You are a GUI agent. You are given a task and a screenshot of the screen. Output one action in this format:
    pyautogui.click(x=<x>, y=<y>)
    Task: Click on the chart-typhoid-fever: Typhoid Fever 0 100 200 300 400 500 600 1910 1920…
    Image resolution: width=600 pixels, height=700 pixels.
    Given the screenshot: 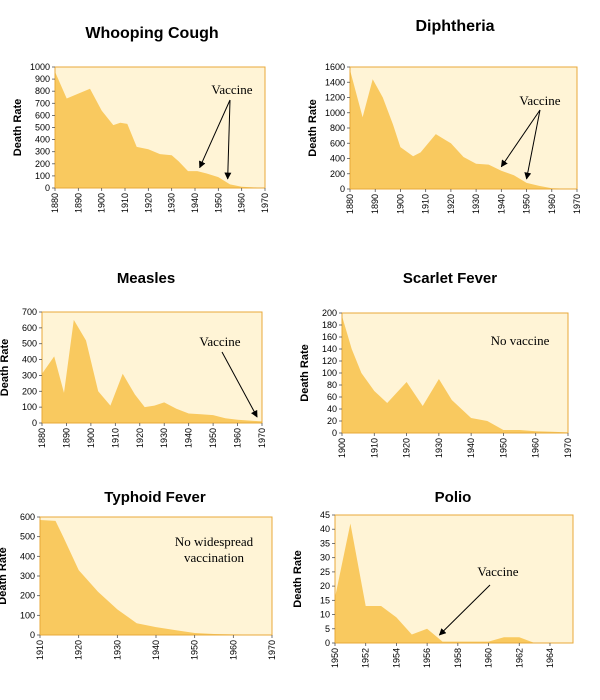 What is the action you would take?
    pyautogui.click(x=138, y=574)
    